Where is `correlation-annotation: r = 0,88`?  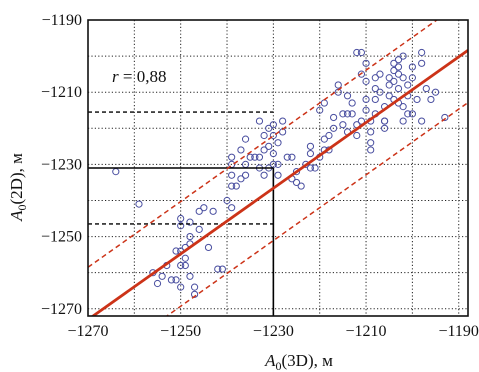 correlation-annotation: r = 0,88 is located at coordinates (139, 76).